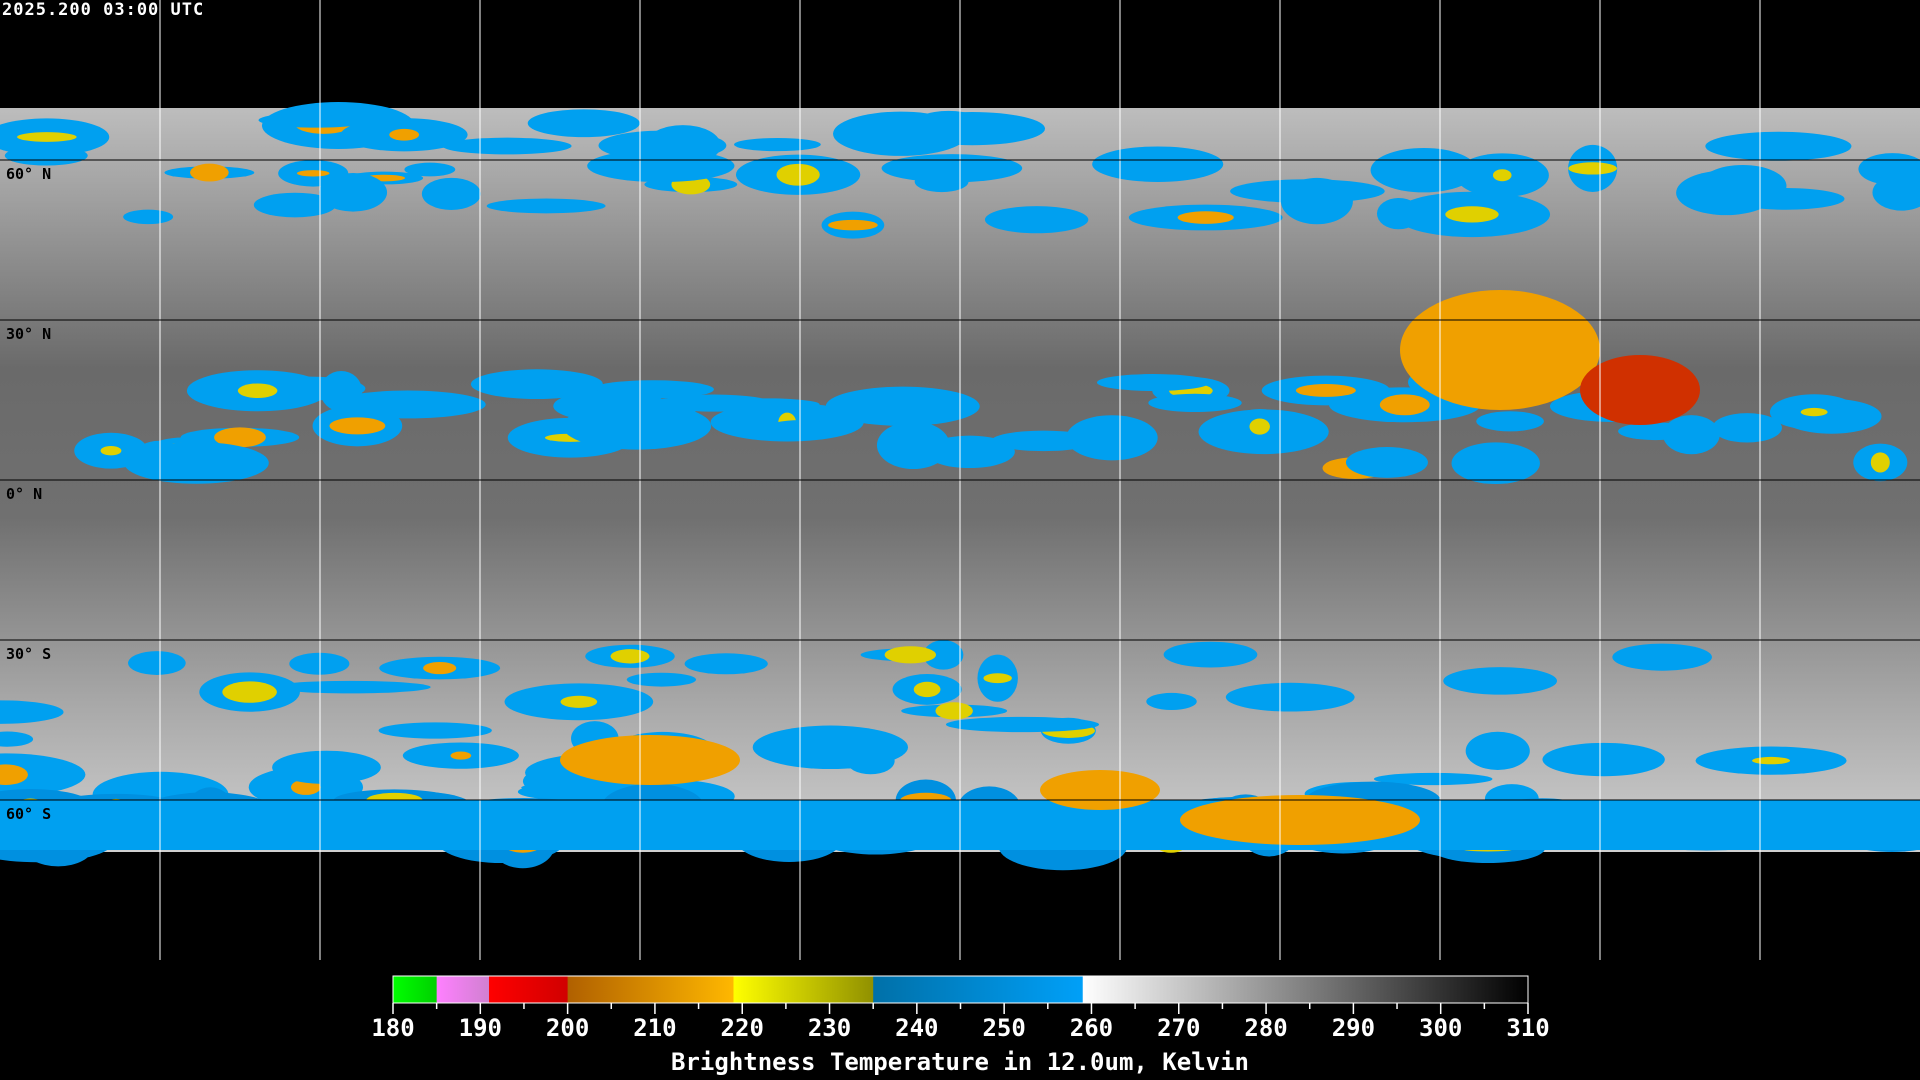  I want to click on colorbar-tick-label: 180, so click(392, 1028).